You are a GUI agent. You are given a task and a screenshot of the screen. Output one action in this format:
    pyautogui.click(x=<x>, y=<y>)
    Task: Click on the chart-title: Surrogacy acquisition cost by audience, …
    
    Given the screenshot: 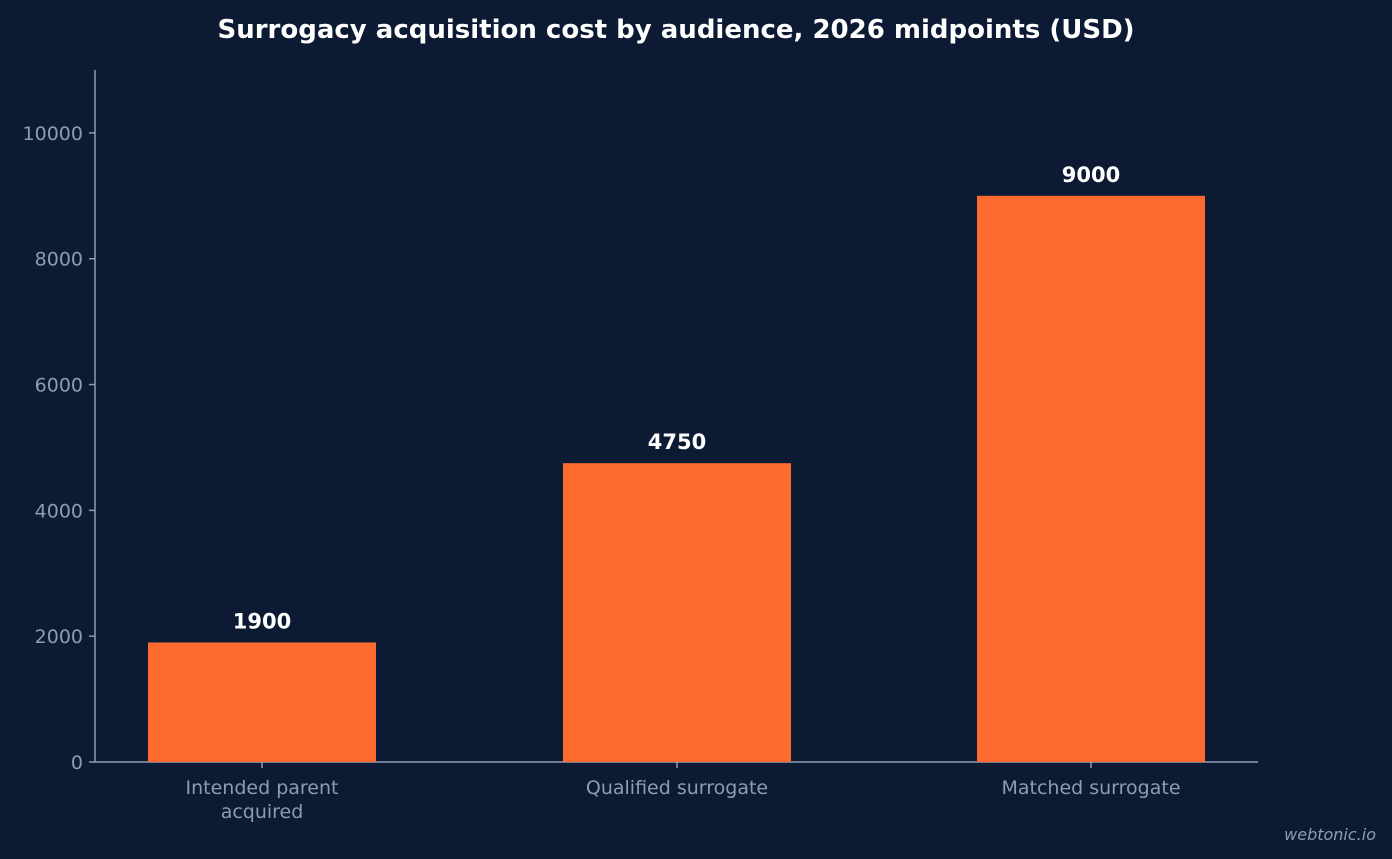 What is the action you would take?
    pyautogui.click(x=675, y=30)
    